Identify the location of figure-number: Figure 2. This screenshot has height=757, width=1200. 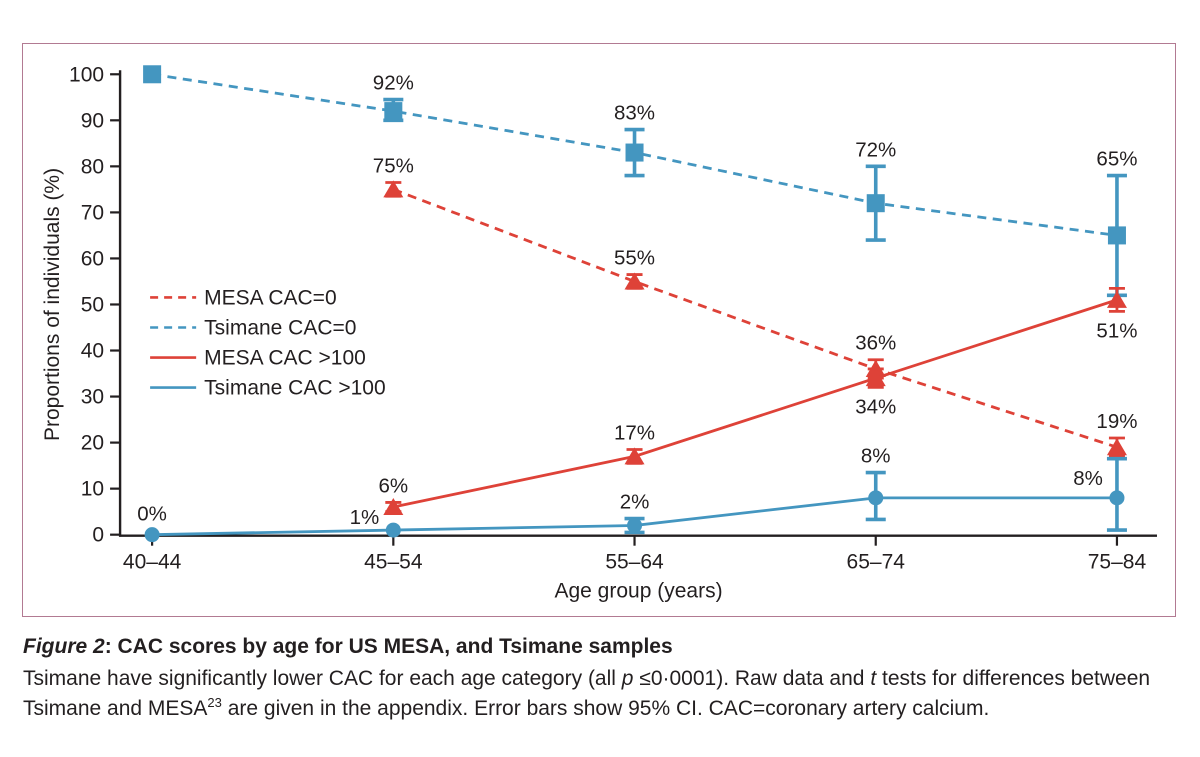
(64, 646).